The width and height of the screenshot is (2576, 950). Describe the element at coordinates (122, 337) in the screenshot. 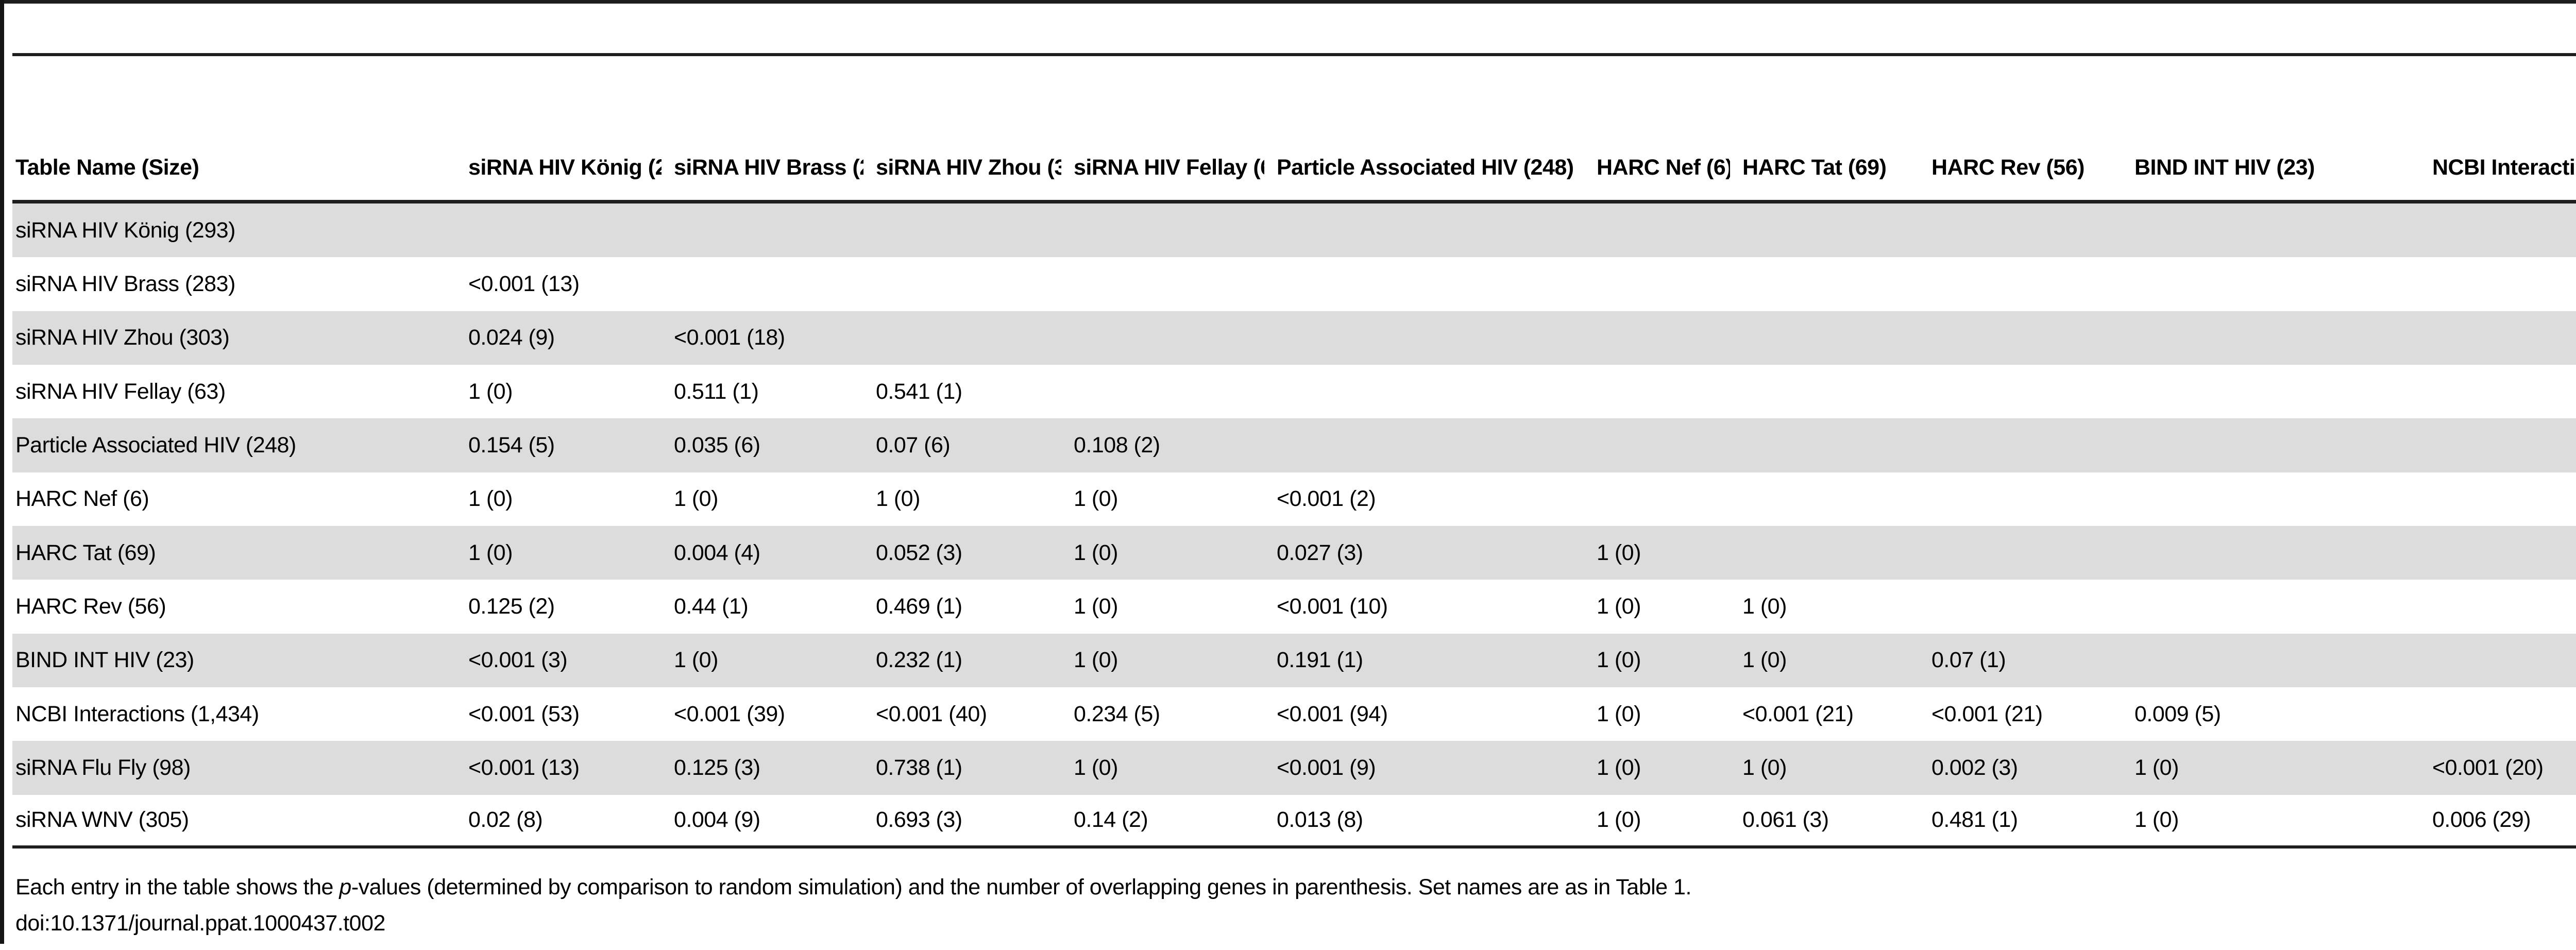

I see `row-label: siRNA HIV Zhou (303)` at that location.